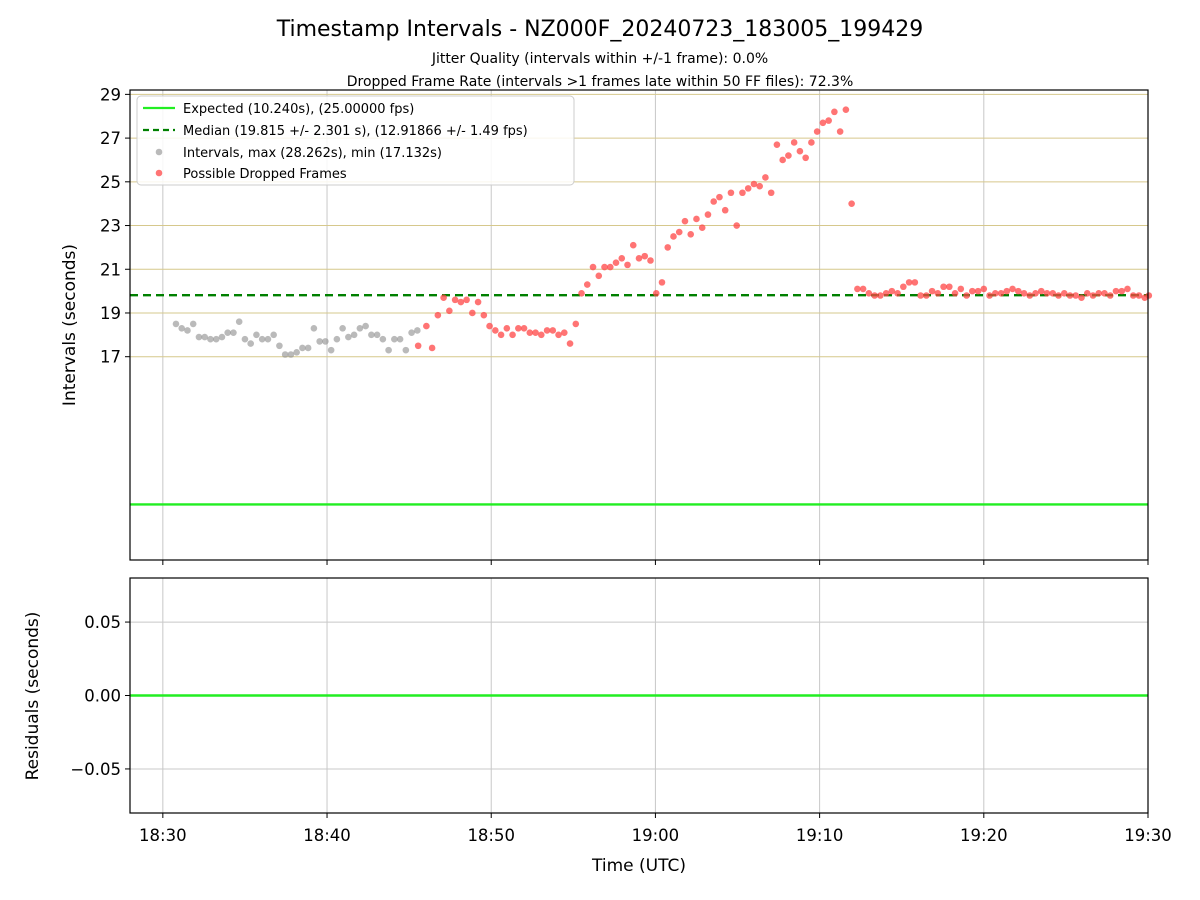 The image size is (1200, 900). What do you see at coordinates (327, 835) in the screenshot?
I see `x-tick-label-1: 18:40` at bounding box center [327, 835].